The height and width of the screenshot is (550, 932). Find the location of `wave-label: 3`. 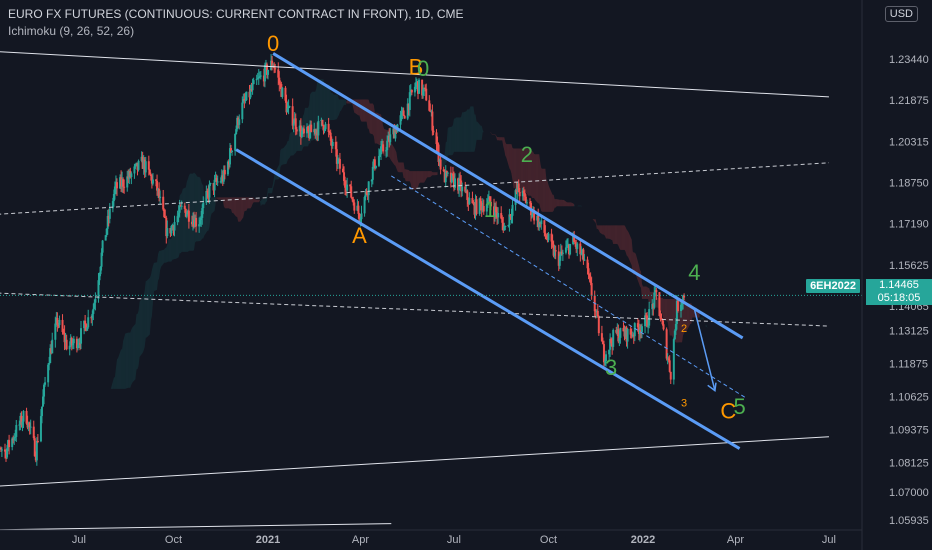

wave-label: 3 is located at coordinates (611, 367).